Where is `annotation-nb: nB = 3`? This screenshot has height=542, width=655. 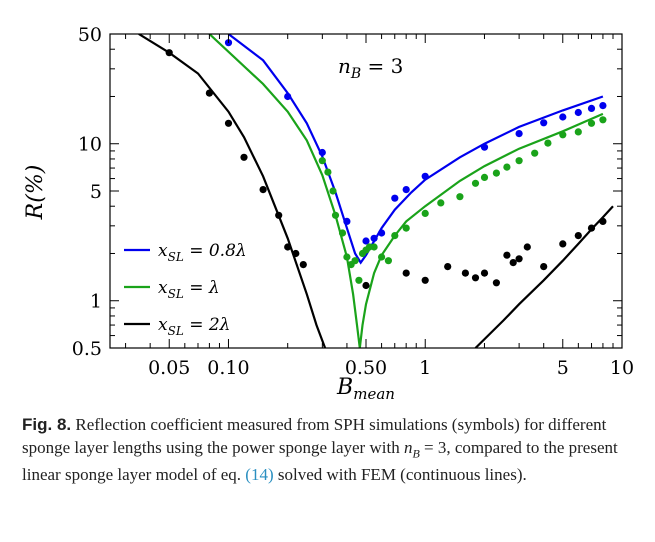
annotation-nb: nB = 3 is located at coordinates (370, 68).